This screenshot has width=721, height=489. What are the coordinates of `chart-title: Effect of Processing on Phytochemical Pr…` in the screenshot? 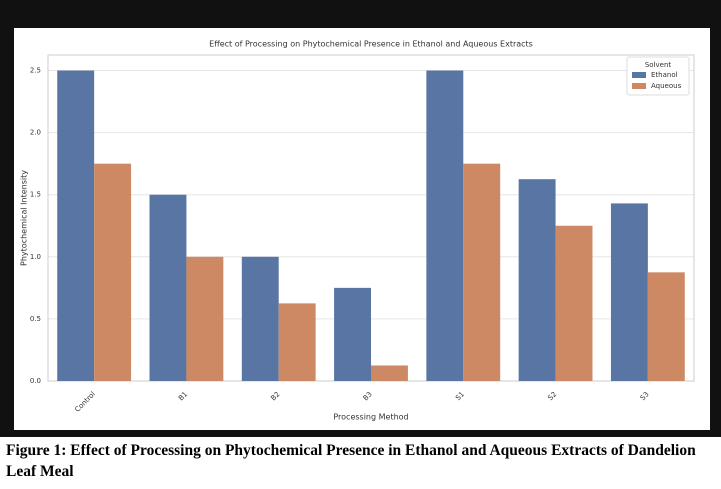 It's located at (371, 44).